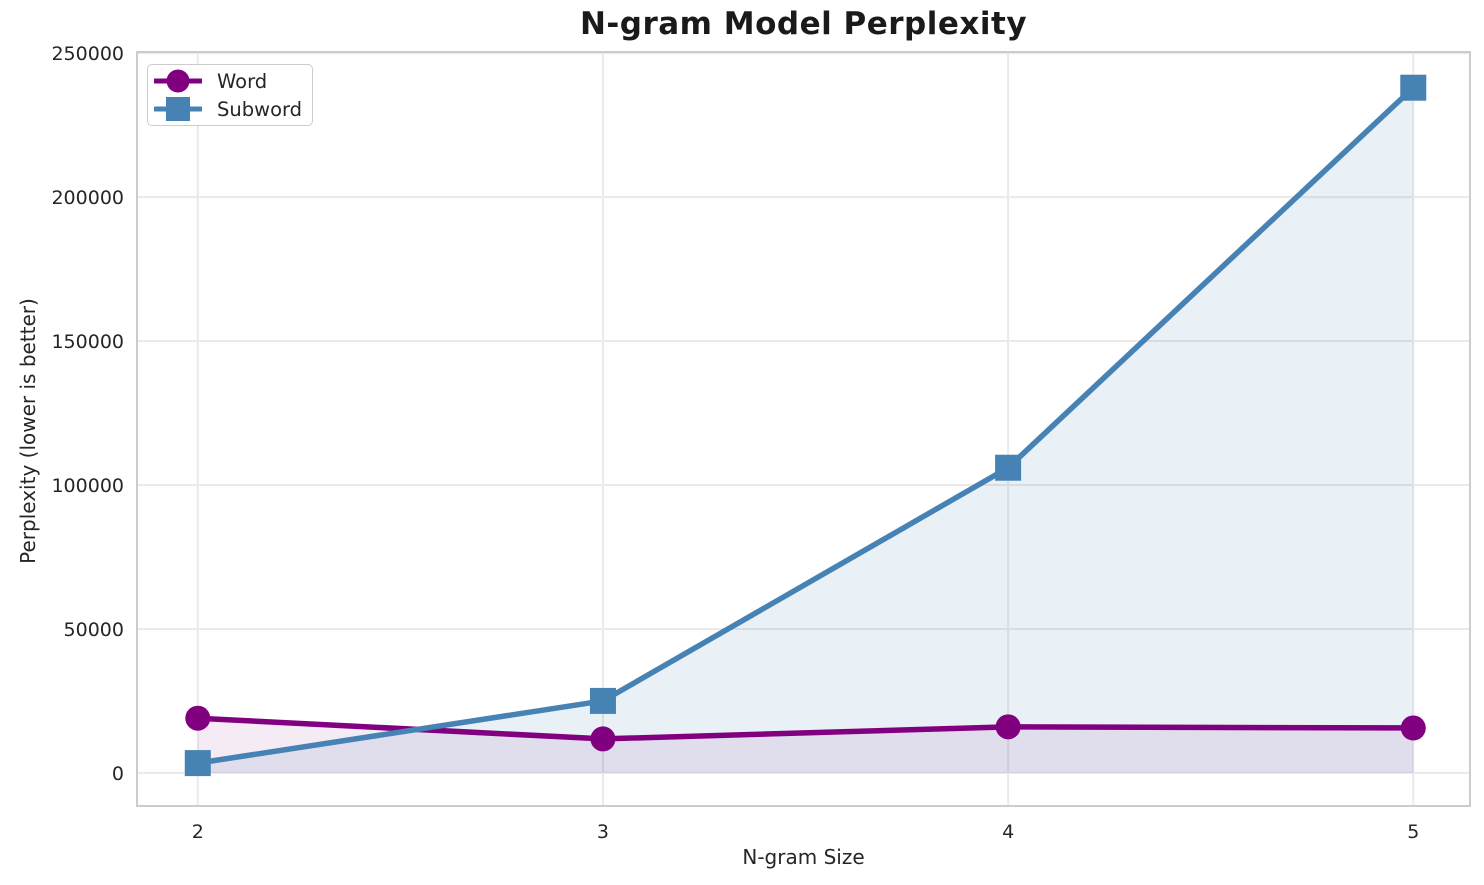 This screenshot has height=885, width=1484. Describe the element at coordinates (803, 857) in the screenshot. I see `x-axis-label: N-gram Size` at that location.